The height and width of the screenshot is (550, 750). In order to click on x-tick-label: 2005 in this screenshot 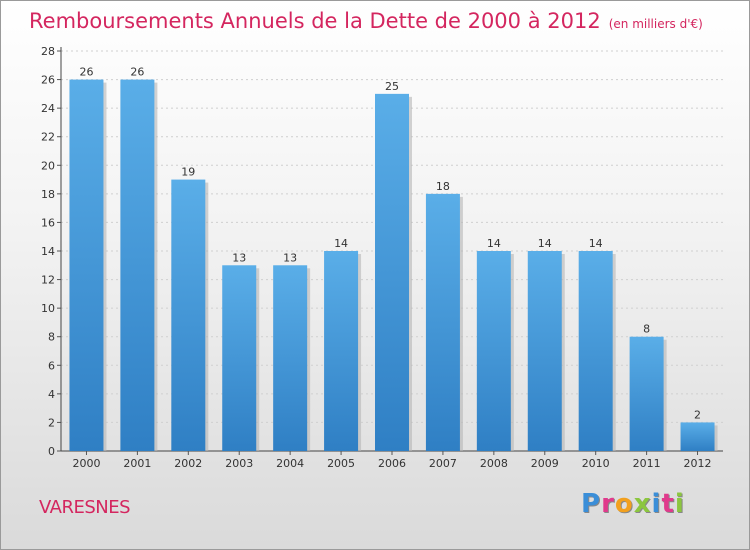, I will do `click(341, 463)`.